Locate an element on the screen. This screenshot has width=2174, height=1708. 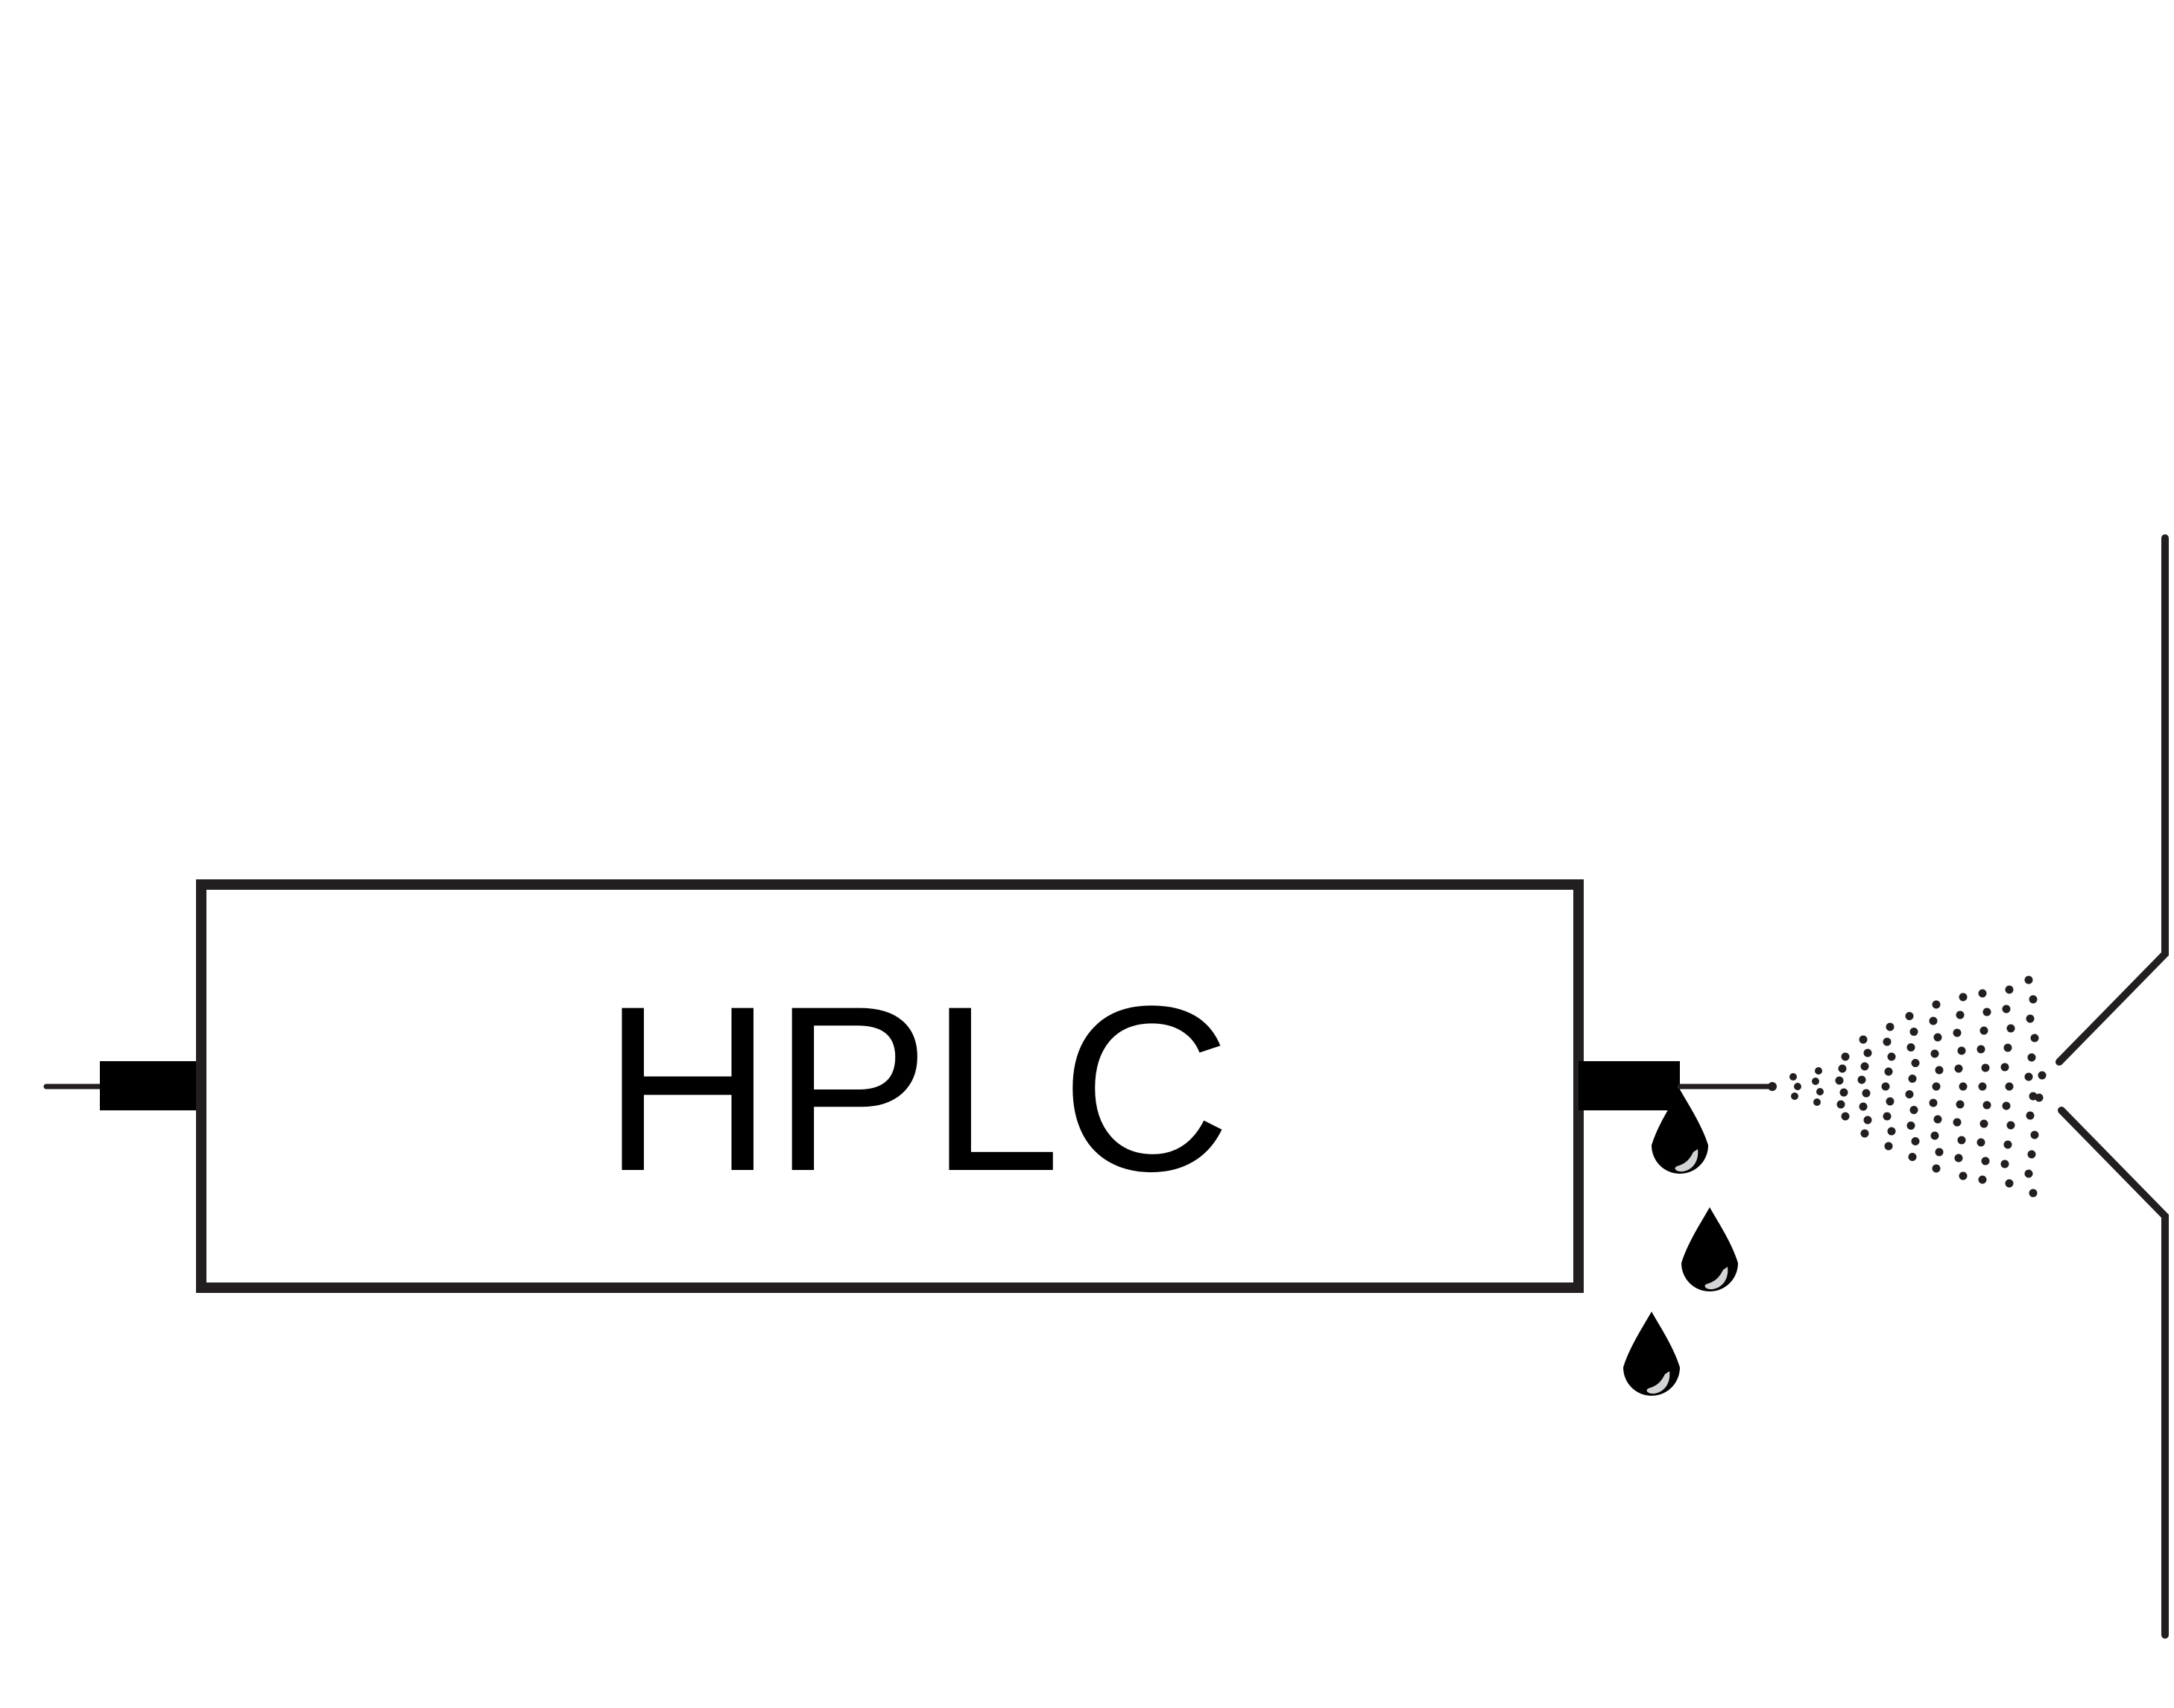
hplc-label: HPLC is located at coordinates (917, 1088).